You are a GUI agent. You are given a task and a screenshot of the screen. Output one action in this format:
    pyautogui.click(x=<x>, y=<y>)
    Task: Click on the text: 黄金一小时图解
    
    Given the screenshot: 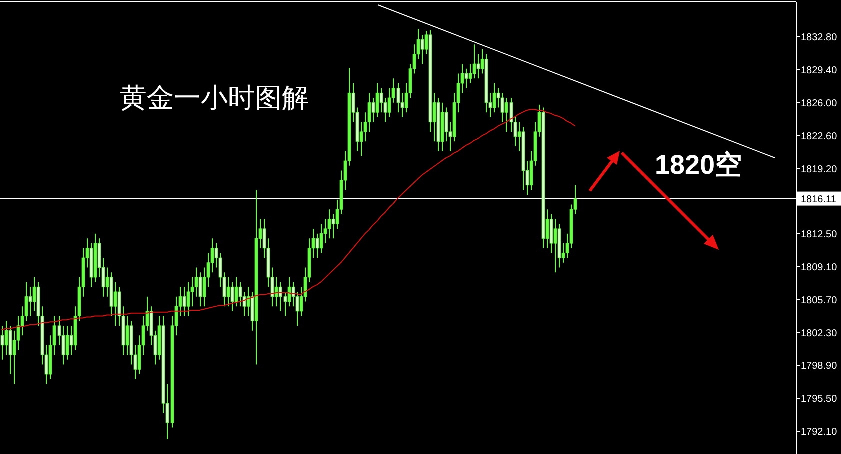 What is the action you would take?
    pyautogui.click(x=214, y=98)
    